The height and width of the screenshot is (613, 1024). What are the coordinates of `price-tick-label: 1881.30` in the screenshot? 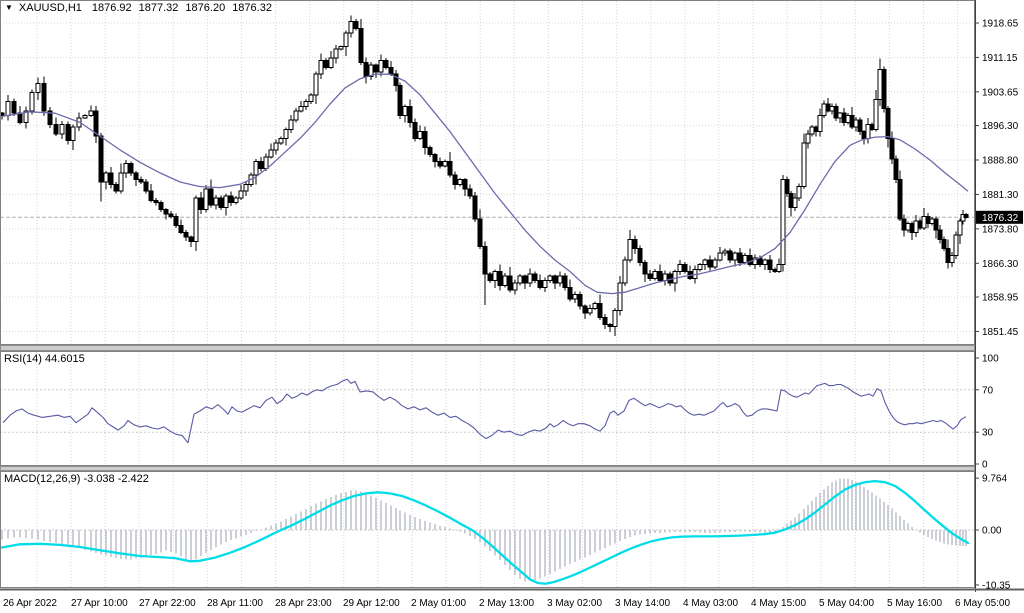 It's located at (1000, 195).